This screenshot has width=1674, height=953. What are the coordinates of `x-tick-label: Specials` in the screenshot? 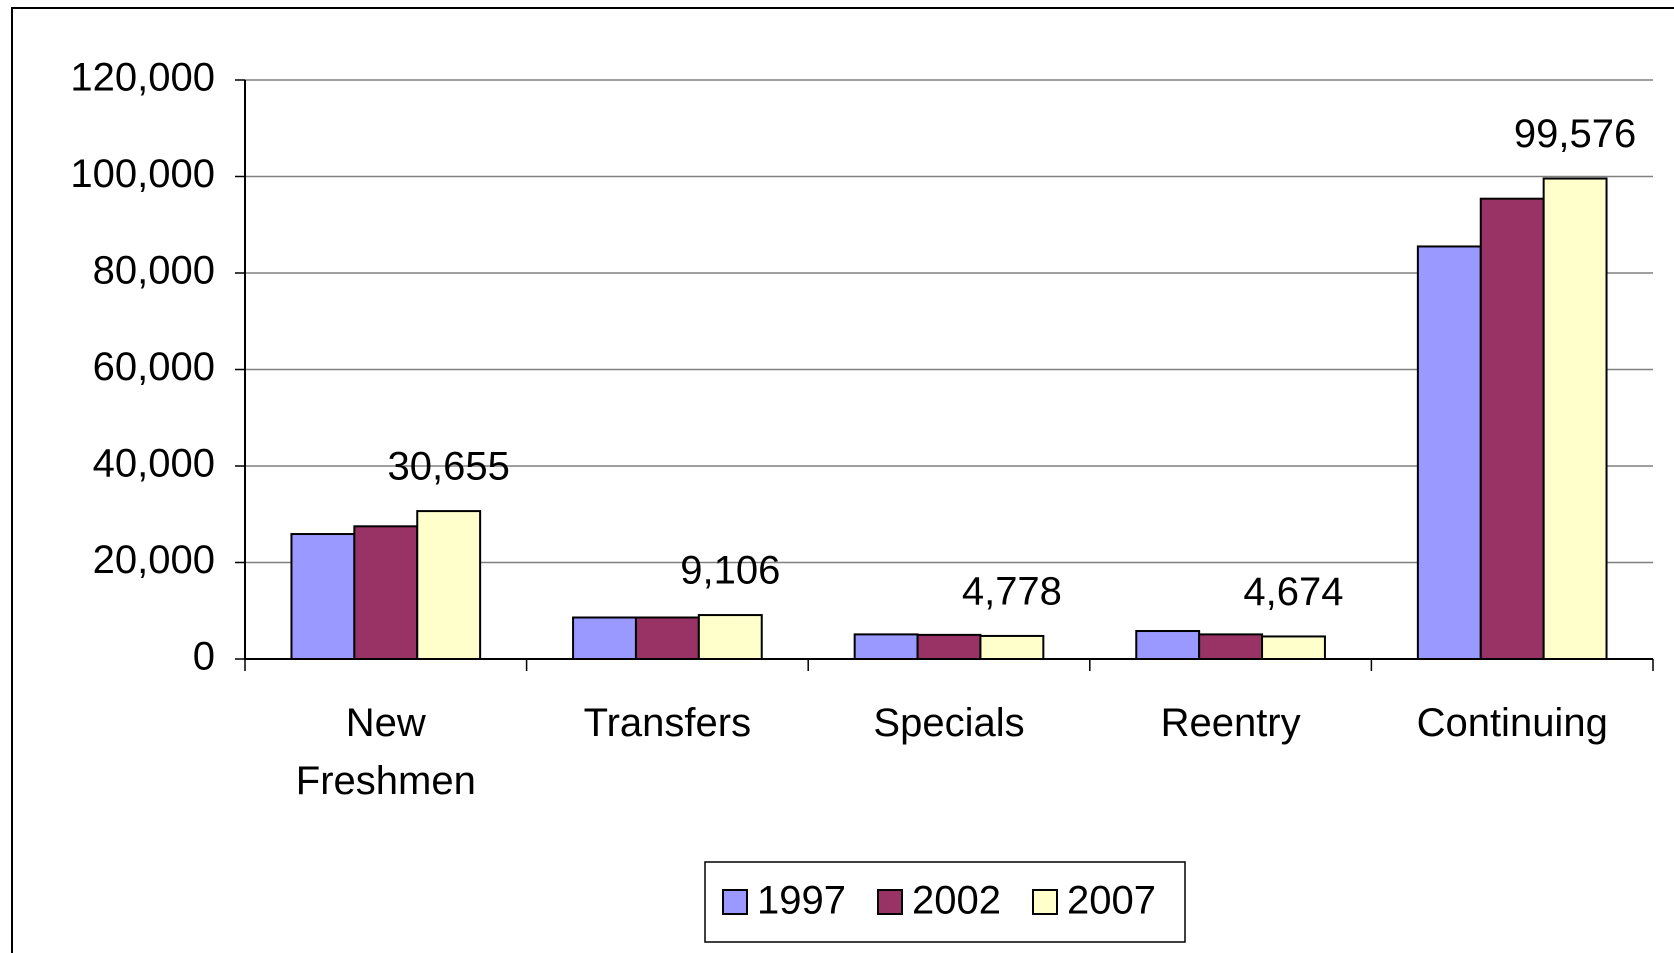 It's located at (949, 723).